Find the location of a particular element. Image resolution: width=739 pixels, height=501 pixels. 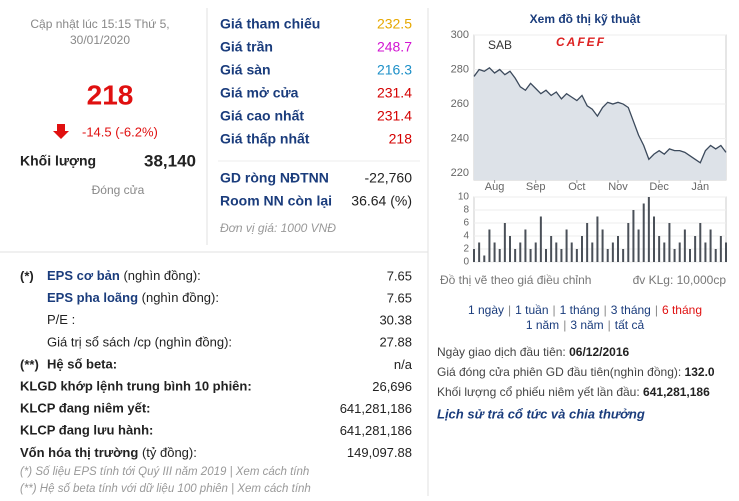

y-tick-label: 300 is located at coordinates (460, 35).